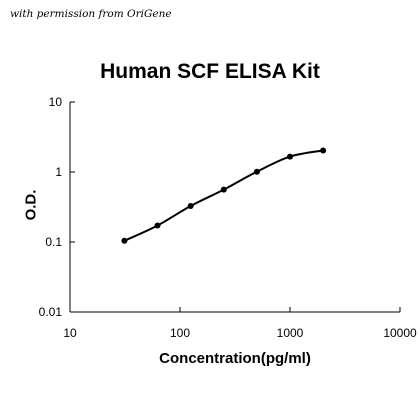 This screenshot has height=420, width=420. Describe the element at coordinates (58, 172) in the screenshot. I see `y-tick-label: 1` at that location.